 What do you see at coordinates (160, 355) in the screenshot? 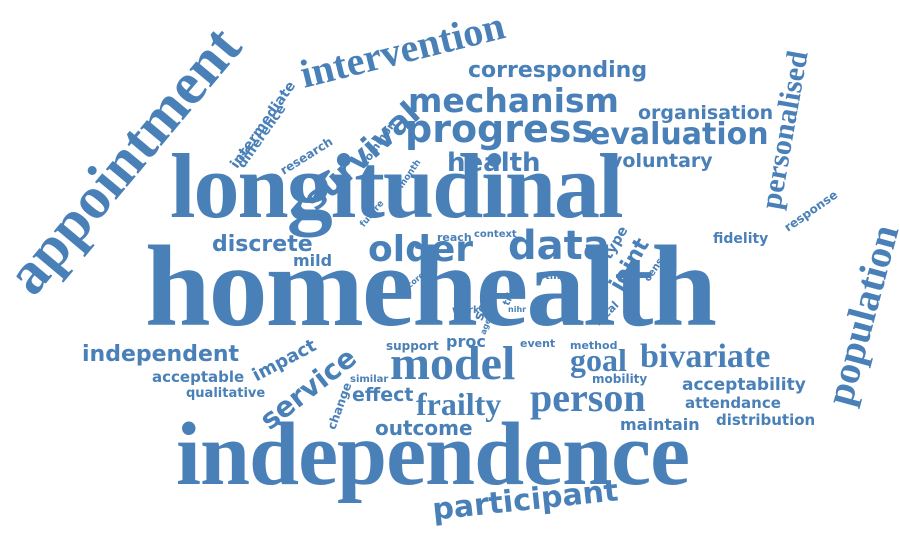
I see `word-independent: independent` at bounding box center [160, 355].